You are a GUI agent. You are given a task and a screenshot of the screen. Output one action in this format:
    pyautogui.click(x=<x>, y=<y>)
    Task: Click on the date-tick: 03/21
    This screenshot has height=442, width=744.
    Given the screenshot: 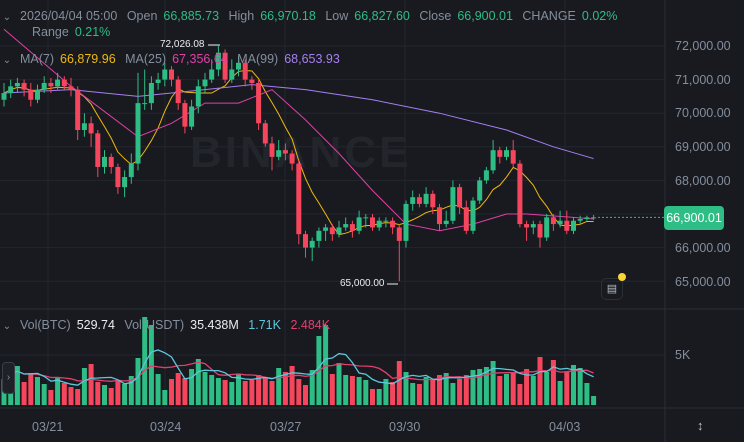 What is the action you would take?
    pyautogui.click(x=48, y=427)
    